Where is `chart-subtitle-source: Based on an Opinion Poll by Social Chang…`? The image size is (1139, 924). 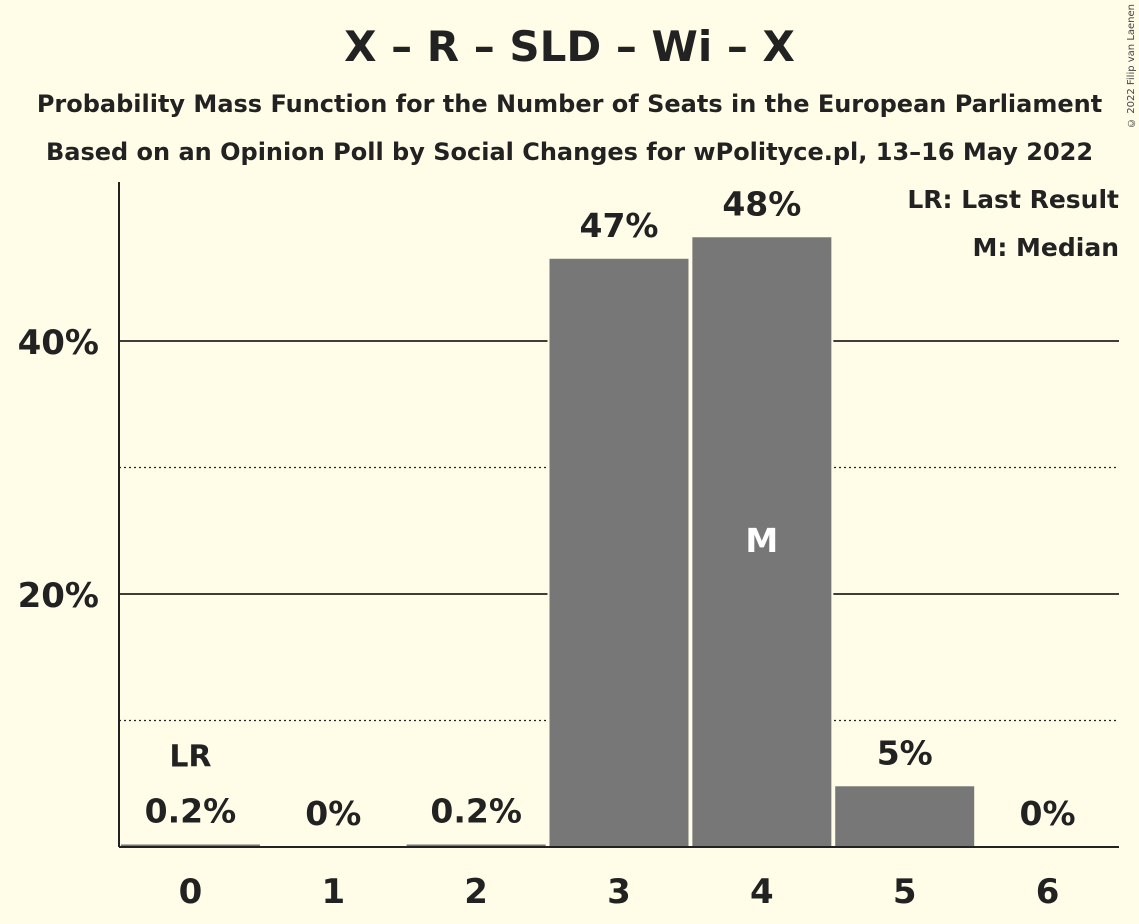 chart-subtitle-source: Based on an Opinion Poll by Social Chang… is located at coordinates (569, 152).